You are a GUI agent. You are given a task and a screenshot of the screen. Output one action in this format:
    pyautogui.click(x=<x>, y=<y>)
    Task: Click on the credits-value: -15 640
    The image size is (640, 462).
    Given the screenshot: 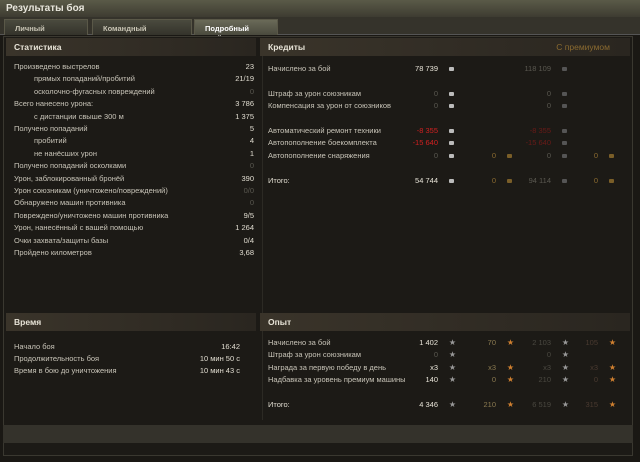 What is the action you would take?
    pyautogui.click(x=425, y=142)
    